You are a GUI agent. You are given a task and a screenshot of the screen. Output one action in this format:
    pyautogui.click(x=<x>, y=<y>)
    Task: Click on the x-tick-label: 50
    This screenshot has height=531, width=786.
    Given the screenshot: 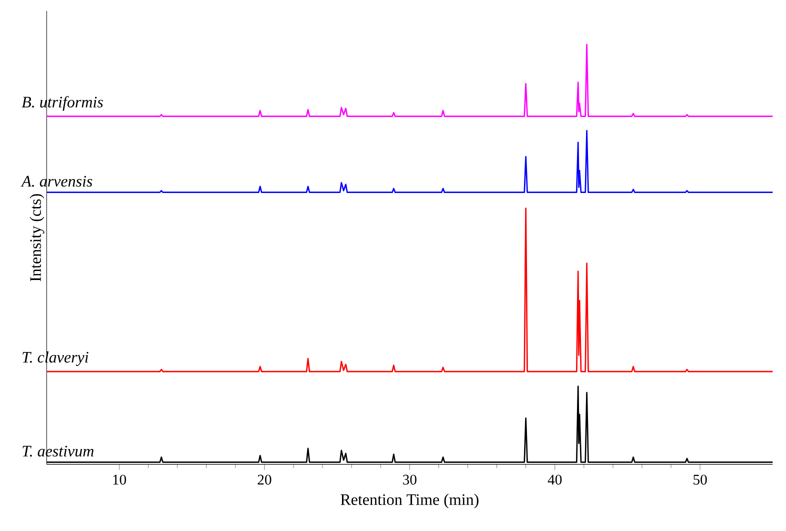 What is the action you would take?
    pyautogui.click(x=700, y=479)
    